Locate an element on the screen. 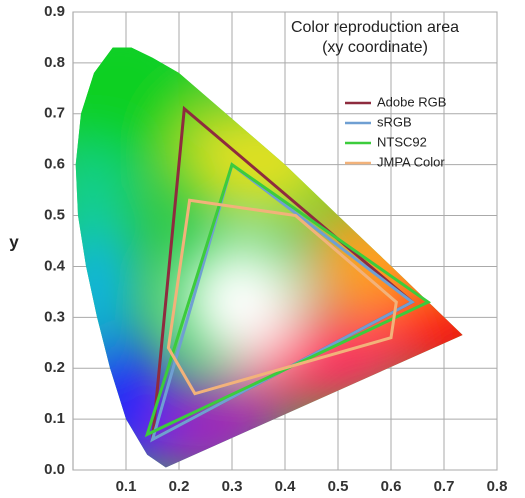 This screenshot has width=525, height=498. x-tick-label: 0.4 is located at coordinates (286, 486).